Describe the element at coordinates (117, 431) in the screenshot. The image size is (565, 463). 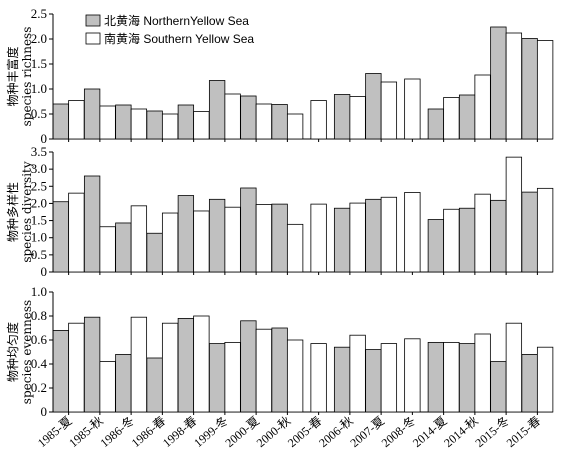
I see `x-category-label: 1986-冬` at that location.